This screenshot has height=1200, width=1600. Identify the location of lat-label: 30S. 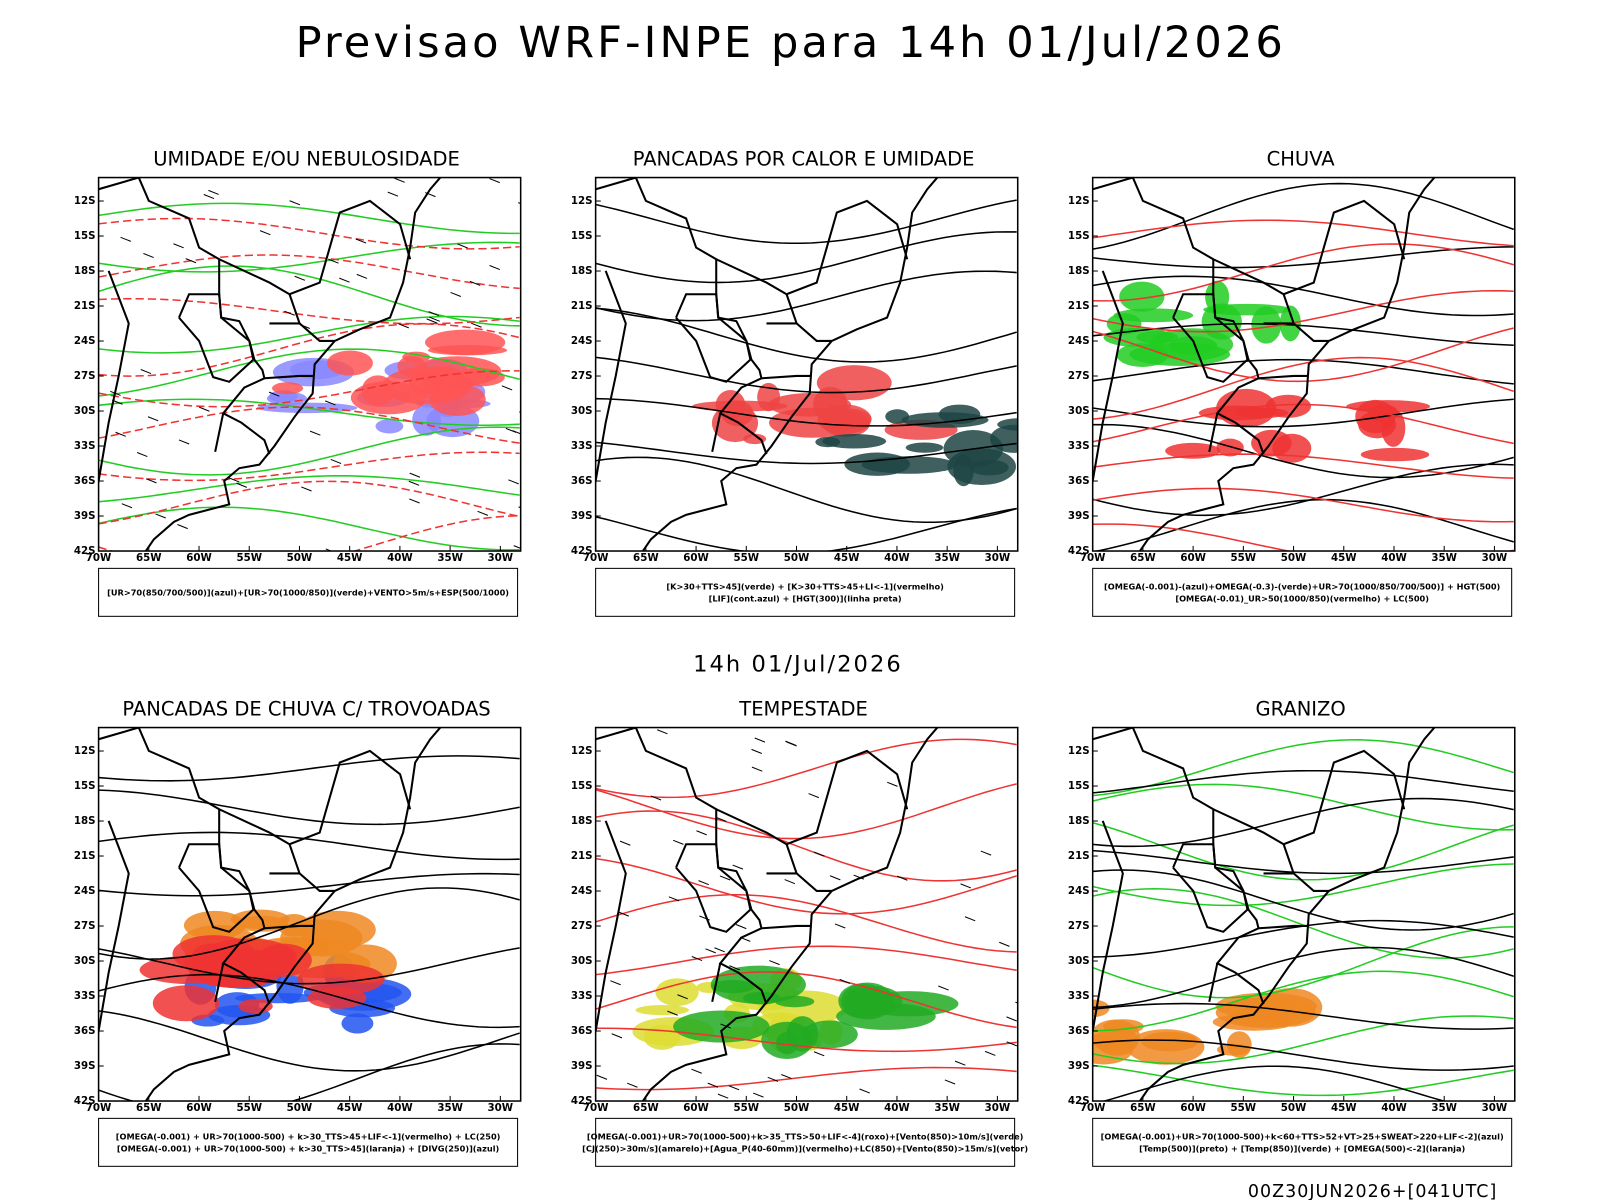
(582, 411).